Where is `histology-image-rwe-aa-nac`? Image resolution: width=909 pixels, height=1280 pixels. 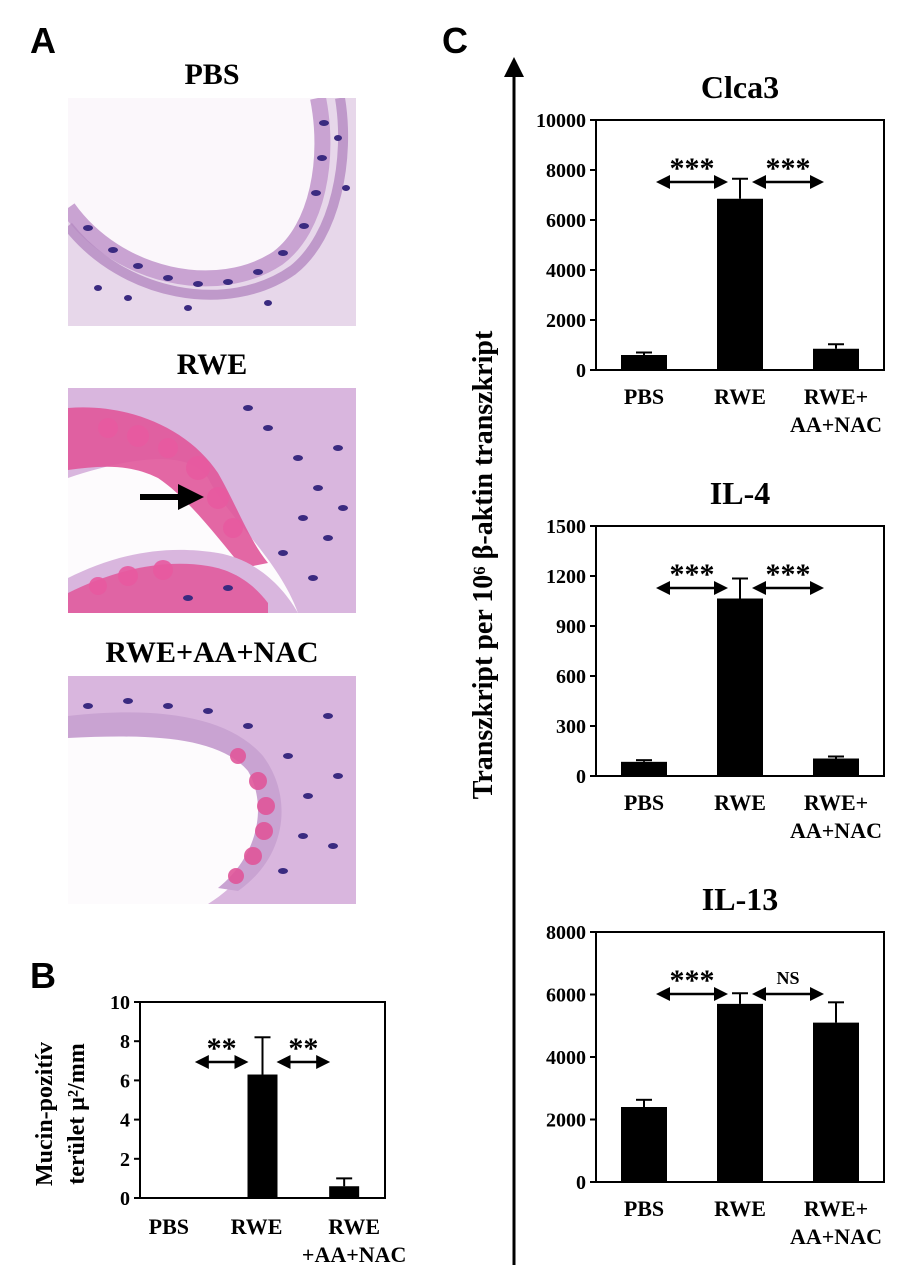
histology-image-rwe-aa-nac is located at coordinates (212, 790).